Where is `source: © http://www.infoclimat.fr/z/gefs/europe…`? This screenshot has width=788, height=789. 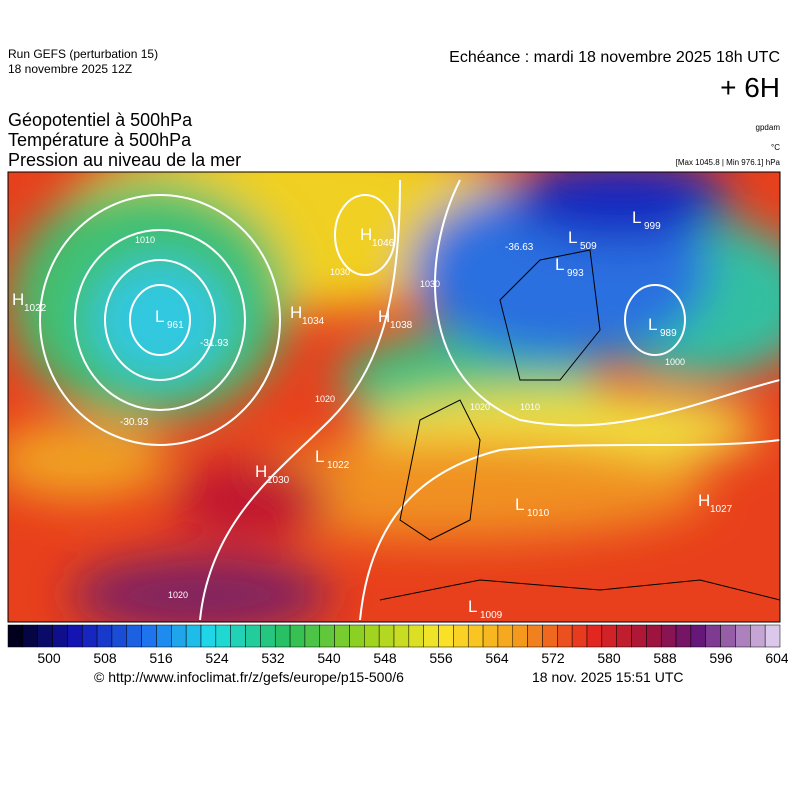 source: © http://www.infoclimat.fr/z/gefs/europe… is located at coordinates (249, 677).